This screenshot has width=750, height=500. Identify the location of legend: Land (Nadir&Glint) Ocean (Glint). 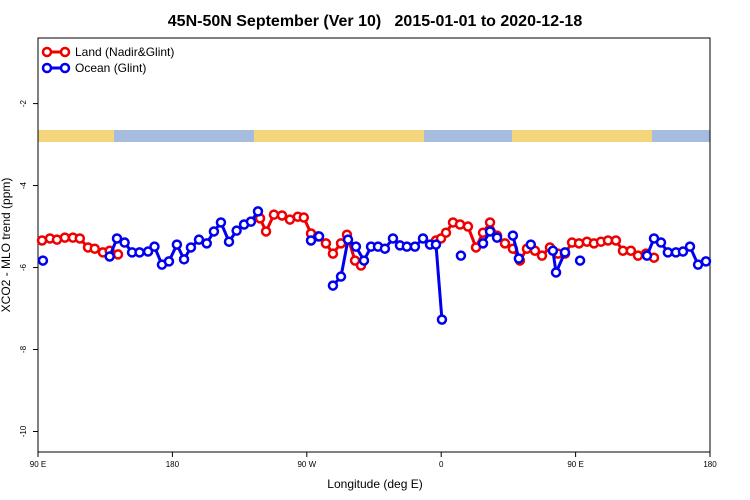
(107, 60).